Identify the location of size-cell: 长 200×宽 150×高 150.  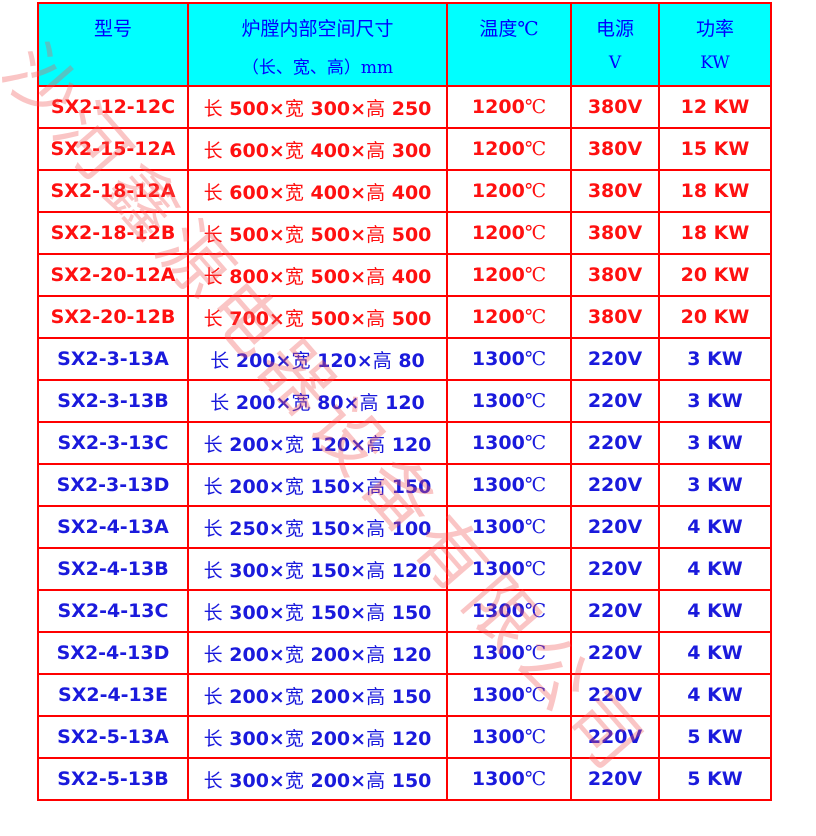
(317, 485).